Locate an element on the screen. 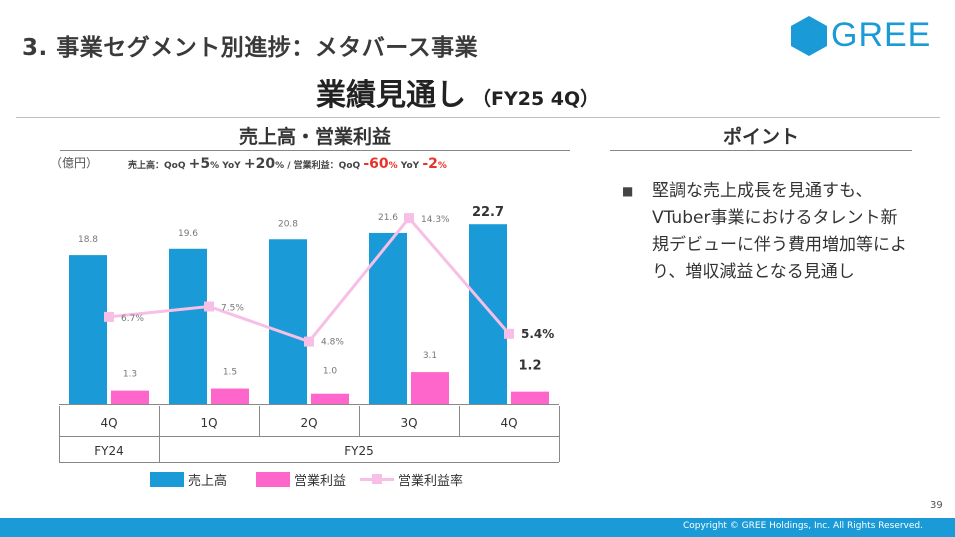 The image size is (955, 537). op-margin-label: 7.5% is located at coordinates (232, 309).